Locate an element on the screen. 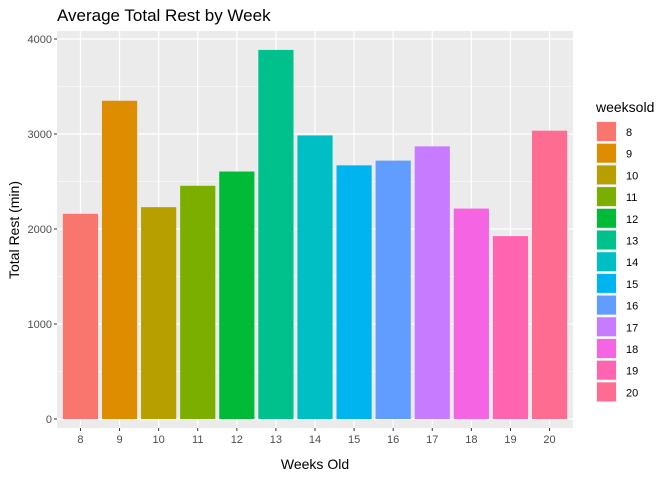 The image size is (672, 480). legend-label: 20 is located at coordinates (632, 393).